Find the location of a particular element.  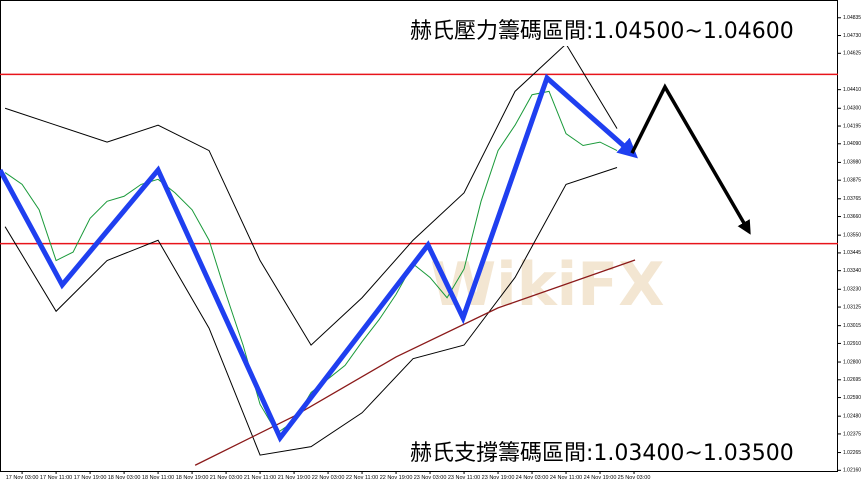

resistance-annotation: 赫氏壓力籌碼區間:1.04500~1.04600 is located at coordinates (602, 31).